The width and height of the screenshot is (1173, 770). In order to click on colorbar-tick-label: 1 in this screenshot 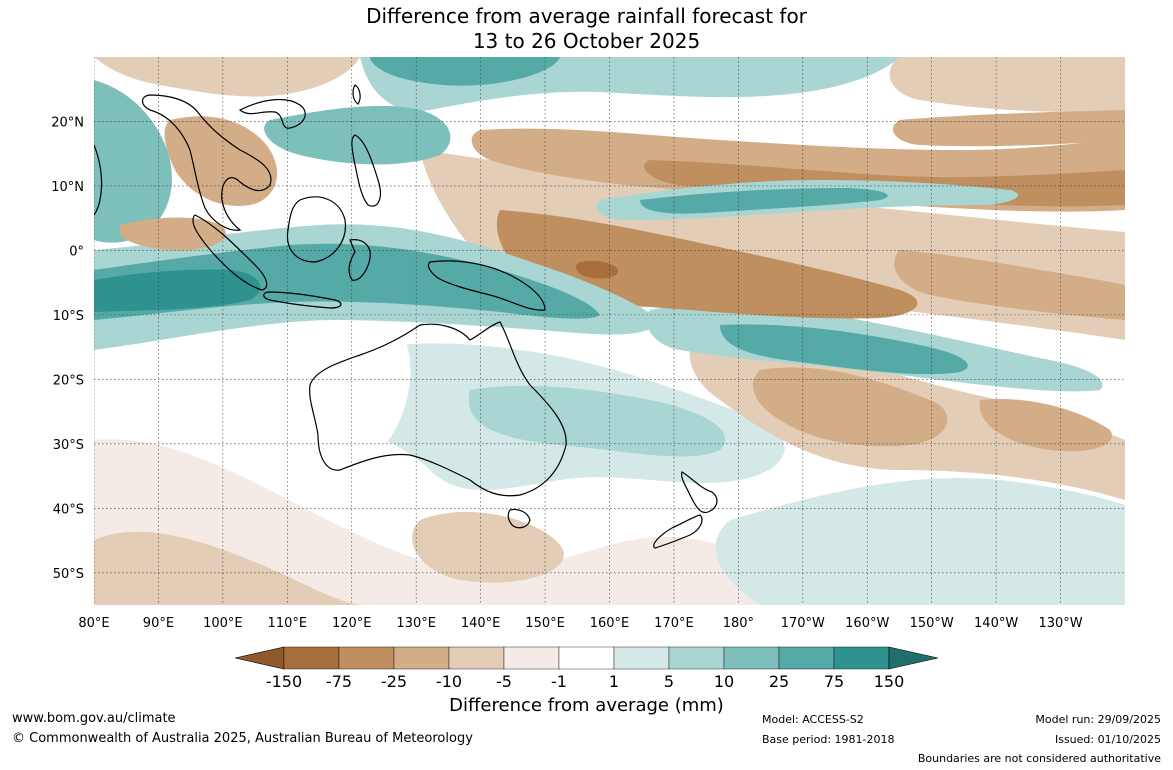, I will do `click(614, 681)`.